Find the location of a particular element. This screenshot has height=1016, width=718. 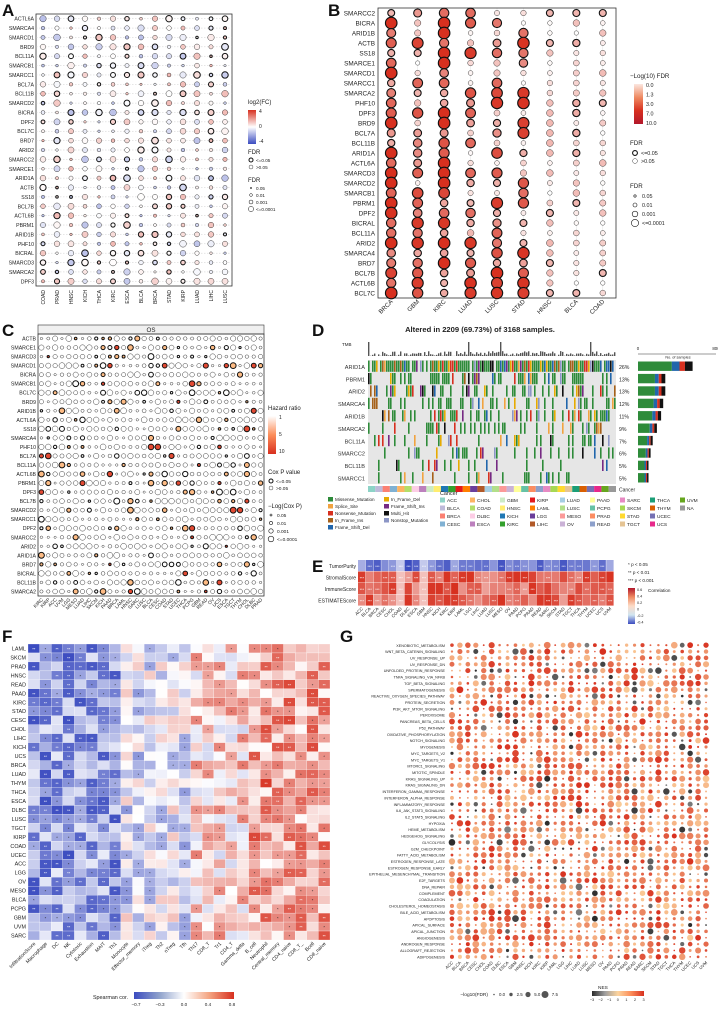

panel-a-gene-label: PBRM1 is located at coordinates (25, 226).